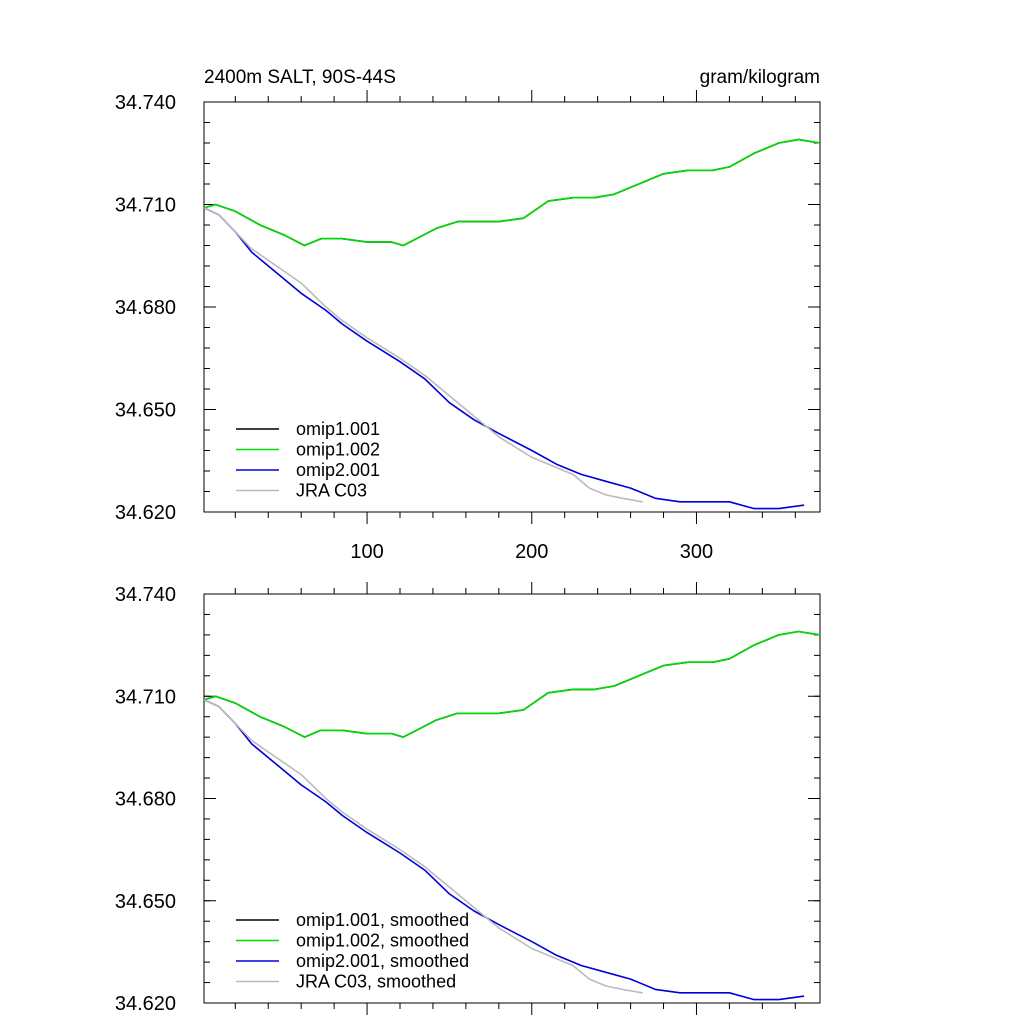 The width and height of the screenshot is (1024, 1024). What do you see at coordinates (376, 982) in the screenshot?
I see `legend-label: JRA C03, smoothed` at bounding box center [376, 982].